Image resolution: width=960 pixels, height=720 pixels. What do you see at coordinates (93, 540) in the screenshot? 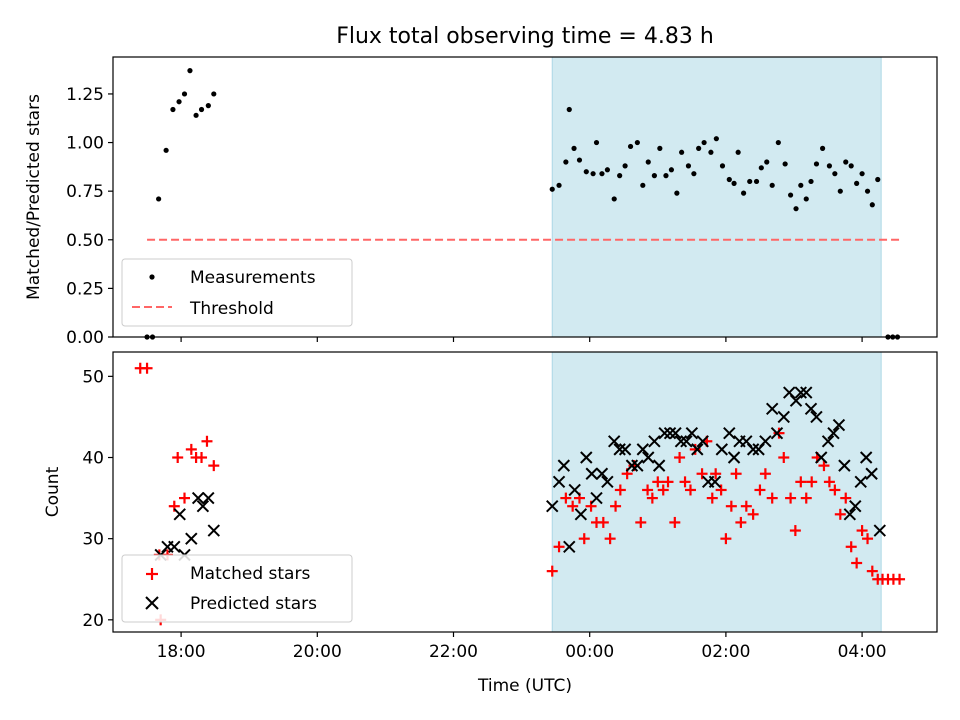
I see `bottom-y-tick-label: 30` at bounding box center [93, 540].